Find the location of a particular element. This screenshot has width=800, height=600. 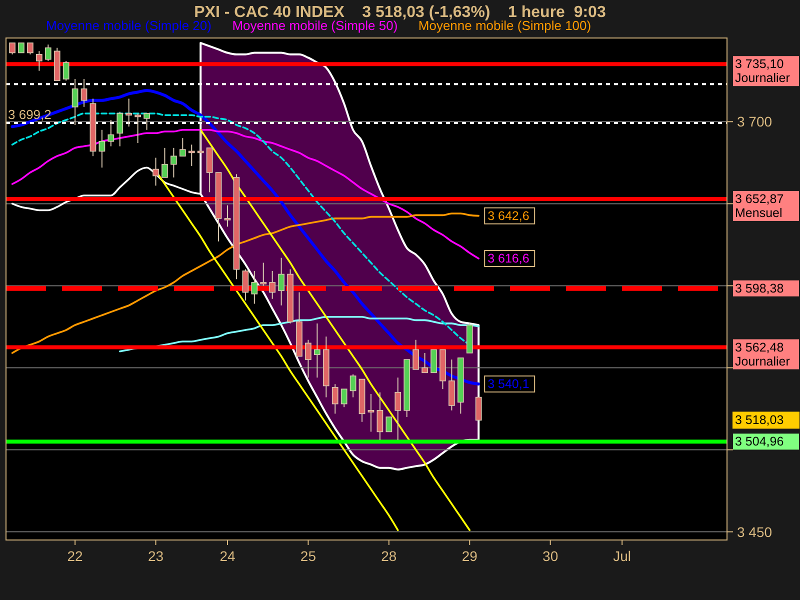

ref-line-label: 3 699,2 is located at coordinates (30, 114).